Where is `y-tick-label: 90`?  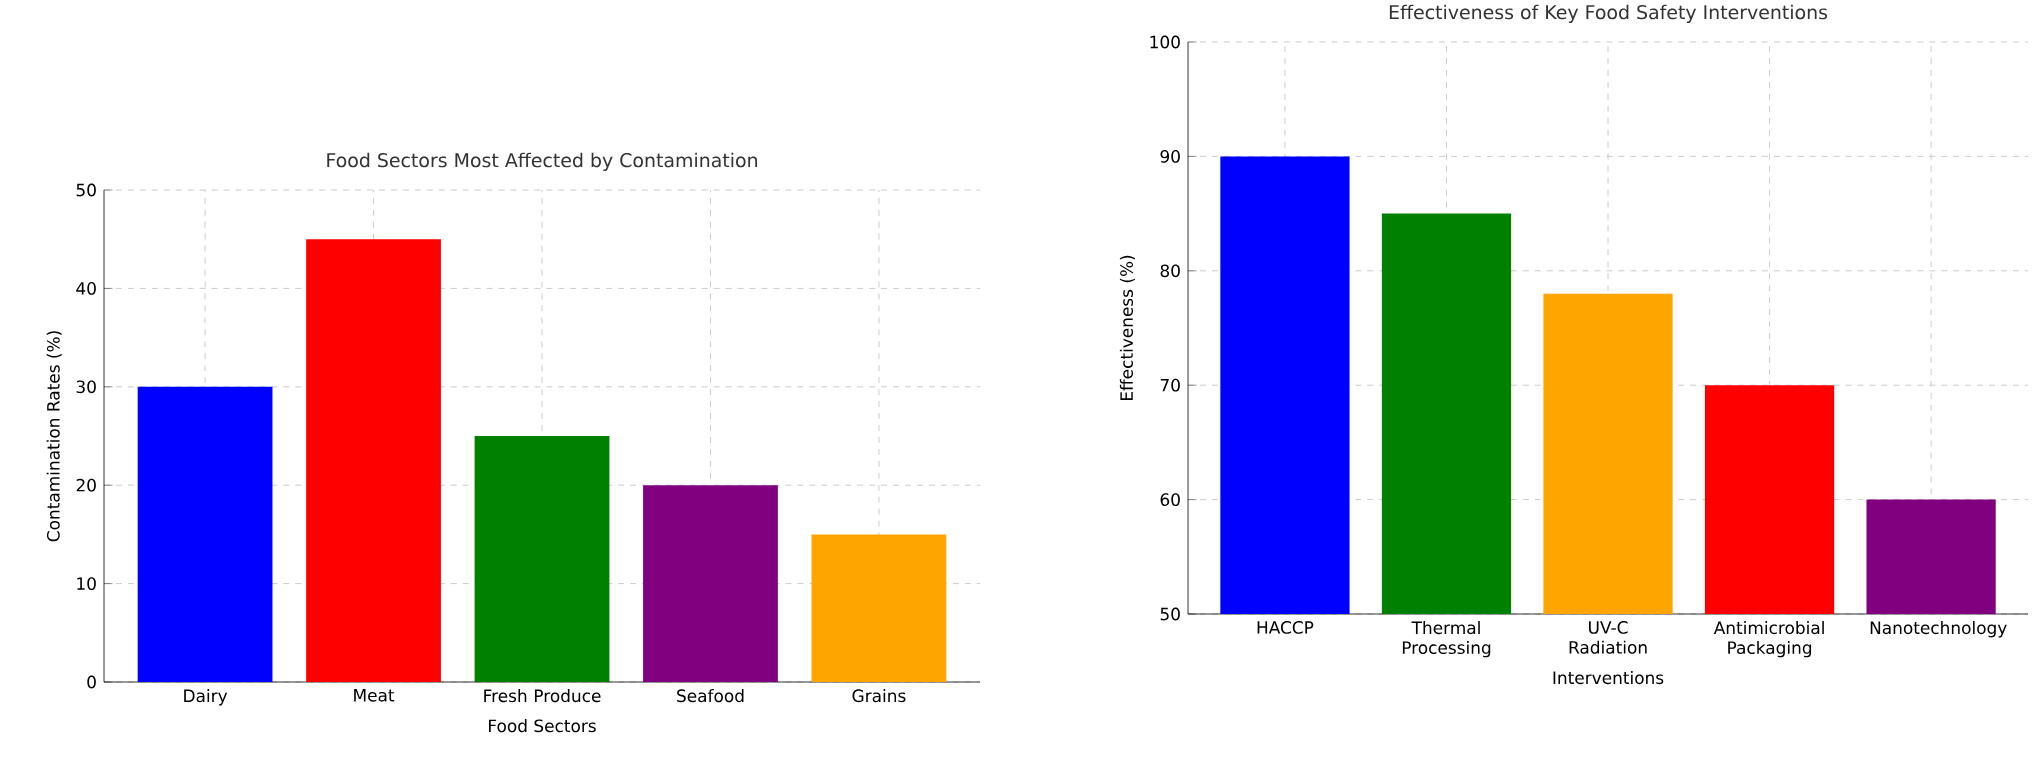 y-tick-label: 90 is located at coordinates (1170, 156).